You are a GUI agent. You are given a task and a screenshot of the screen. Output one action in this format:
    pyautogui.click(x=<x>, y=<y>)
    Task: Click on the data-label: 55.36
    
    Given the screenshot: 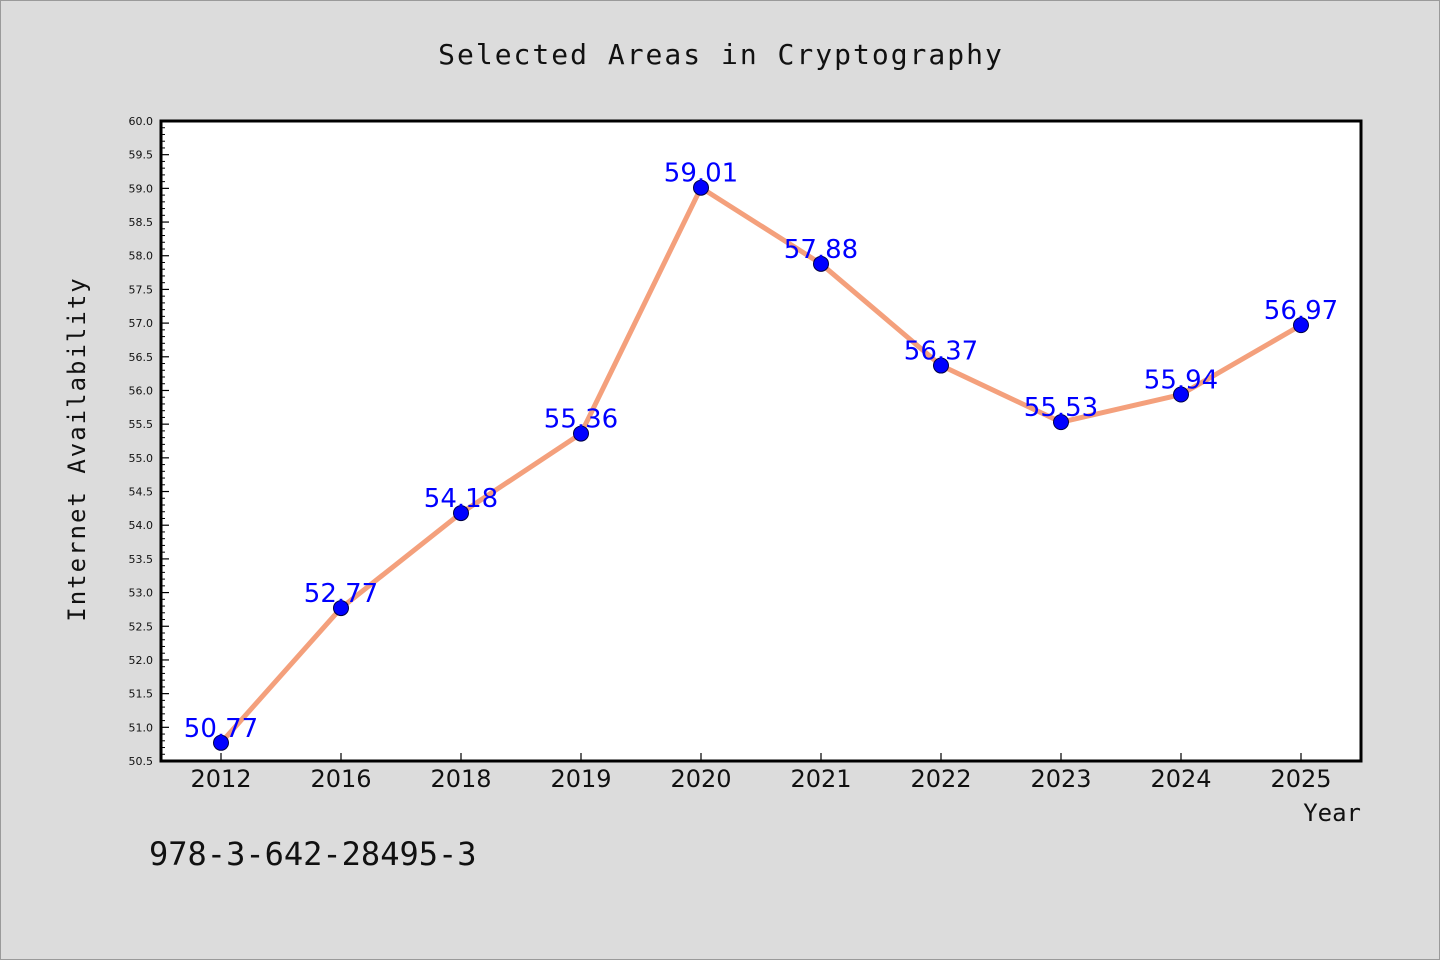 What is the action you would take?
    pyautogui.click(x=581, y=420)
    